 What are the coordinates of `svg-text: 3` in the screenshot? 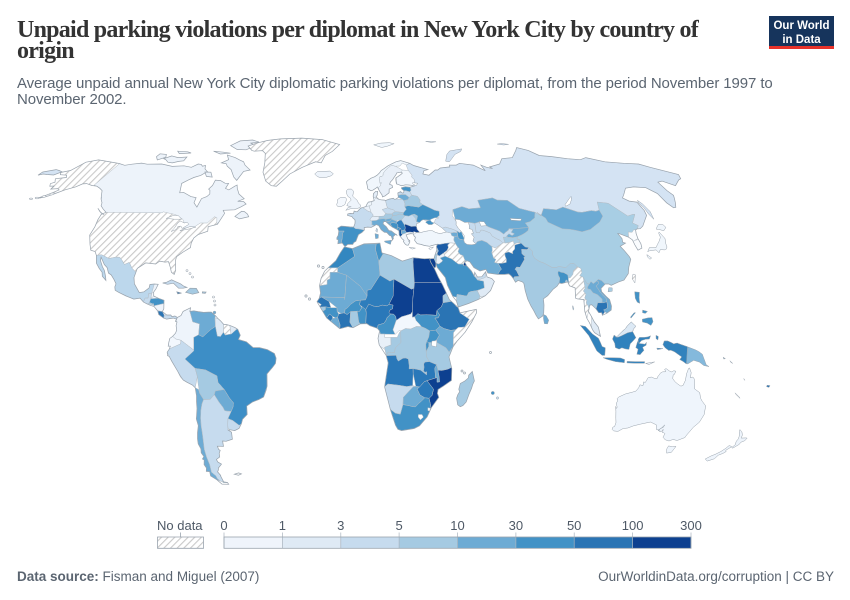 It's located at (340, 525).